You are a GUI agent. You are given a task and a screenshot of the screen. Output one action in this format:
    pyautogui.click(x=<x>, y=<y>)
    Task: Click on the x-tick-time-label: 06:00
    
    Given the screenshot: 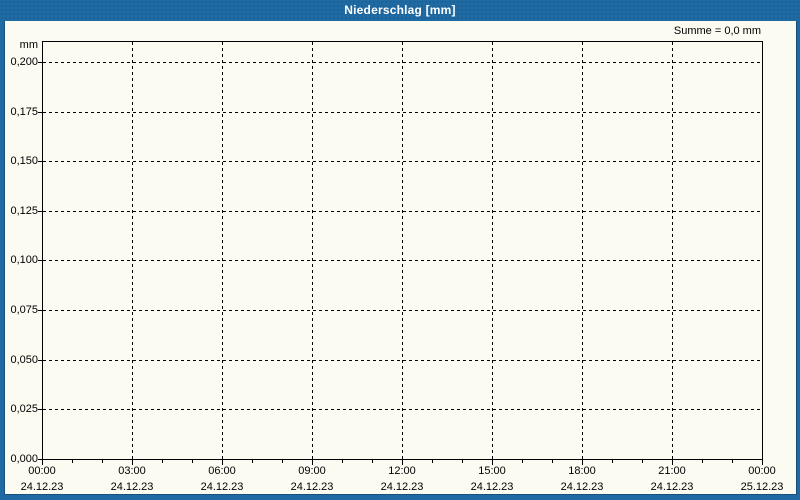 What is the action you would take?
    pyautogui.click(x=222, y=471)
    